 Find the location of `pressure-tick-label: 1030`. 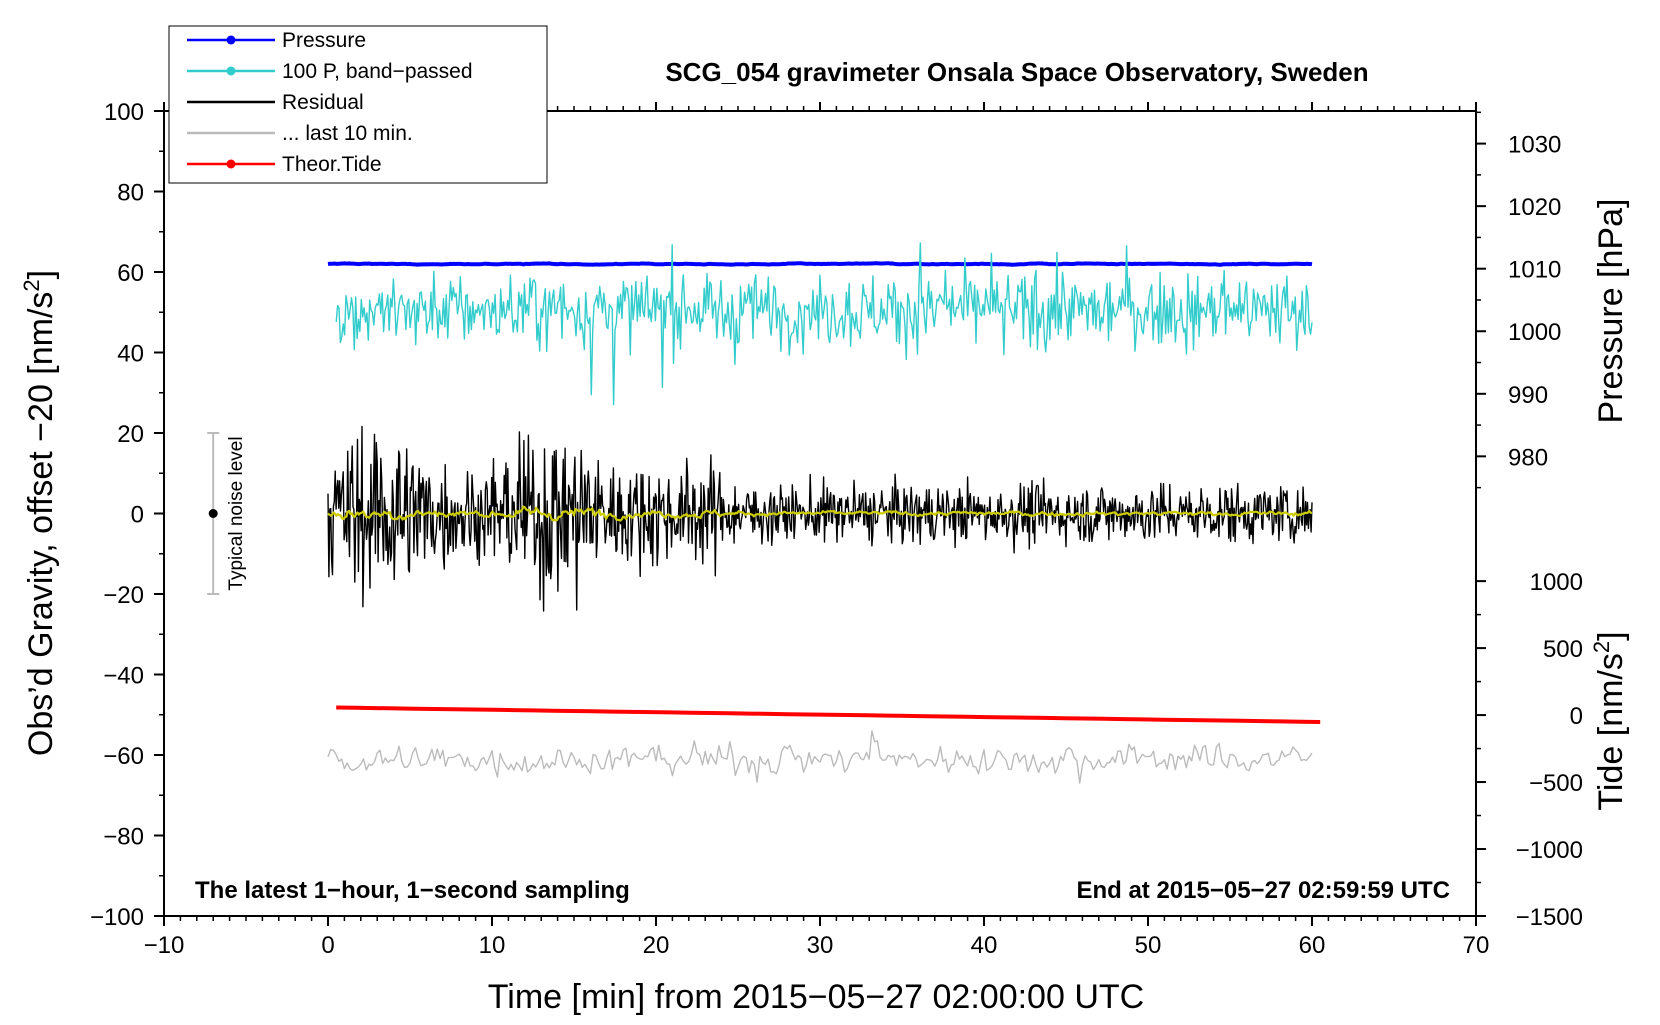

pressure-tick-label: 1030 is located at coordinates (1534, 145).